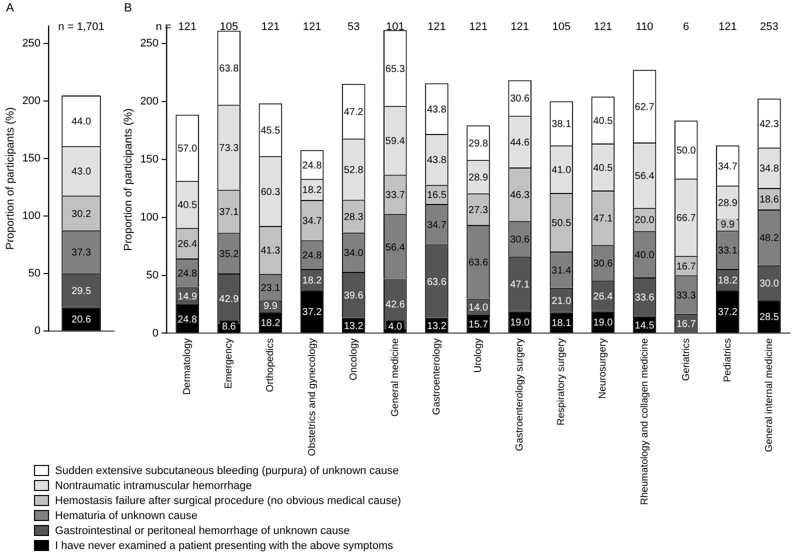 The image size is (794, 558). I want to click on data-label: 60.3, so click(270, 192).